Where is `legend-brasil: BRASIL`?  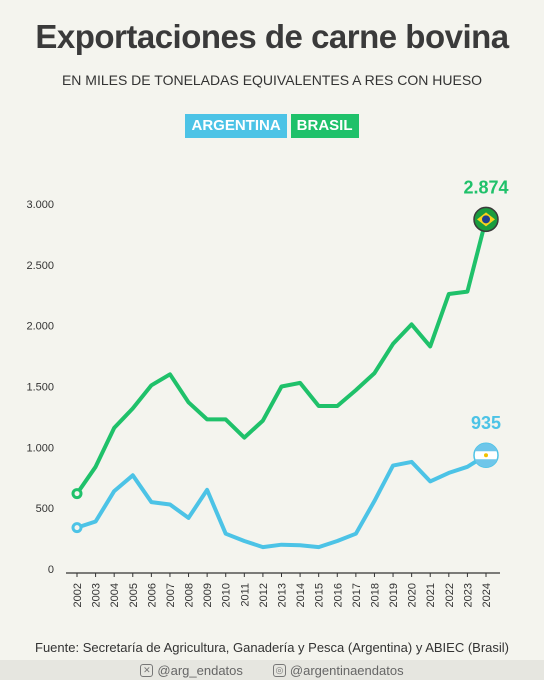 legend-brasil: BRASIL is located at coordinates (324, 126).